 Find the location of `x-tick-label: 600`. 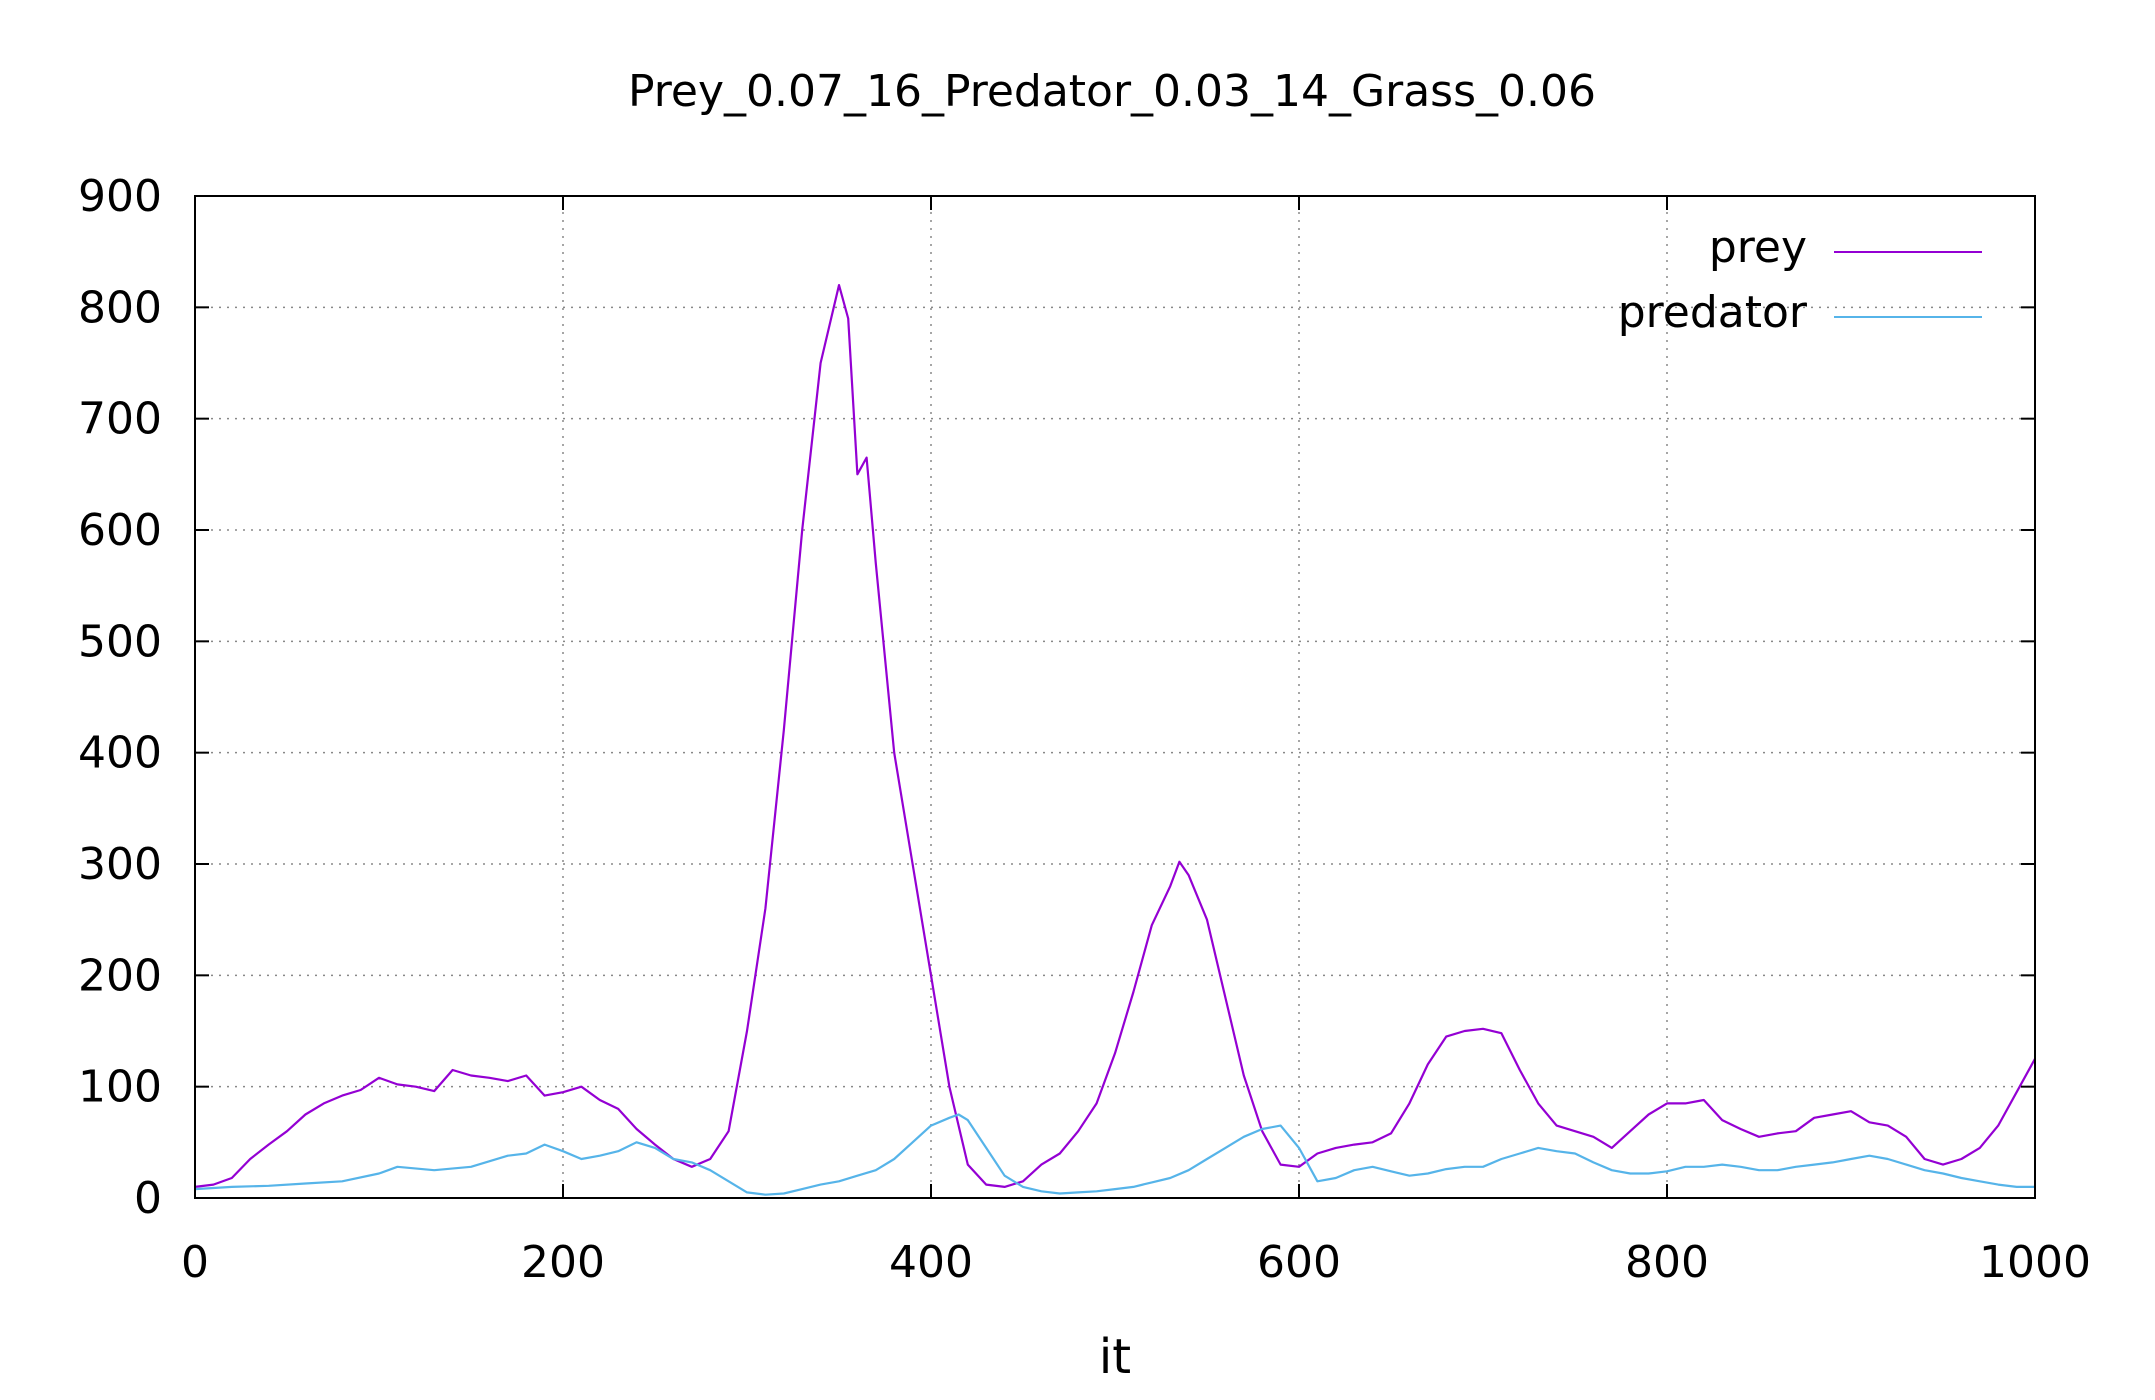

x-tick-label: 600 is located at coordinates (1299, 1262).